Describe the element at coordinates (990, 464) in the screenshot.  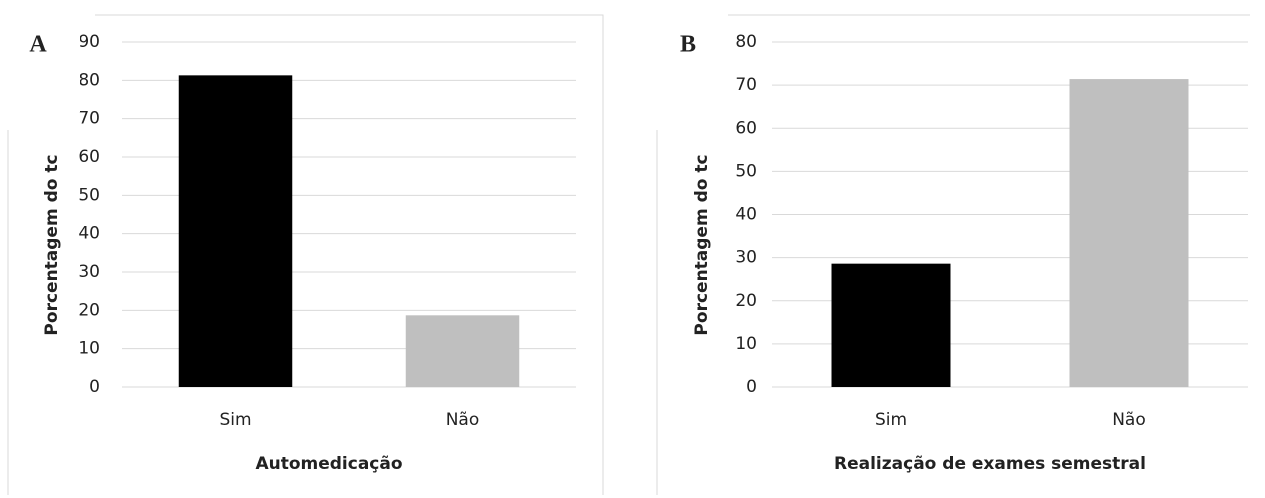
I see `x-axis-title: Realização de exames semestral` at that location.